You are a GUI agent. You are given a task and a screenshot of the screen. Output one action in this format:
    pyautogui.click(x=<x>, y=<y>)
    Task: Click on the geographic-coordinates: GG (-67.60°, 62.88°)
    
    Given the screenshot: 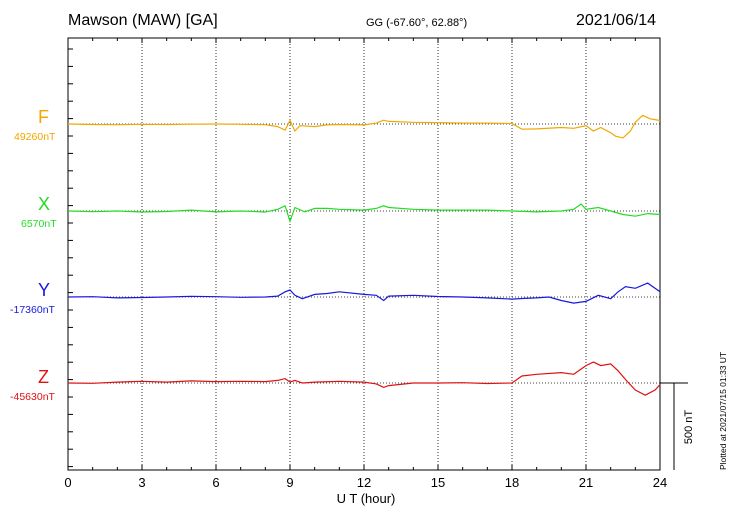 What is the action you would take?
    pyautogui.click(x=417, y=23)
    